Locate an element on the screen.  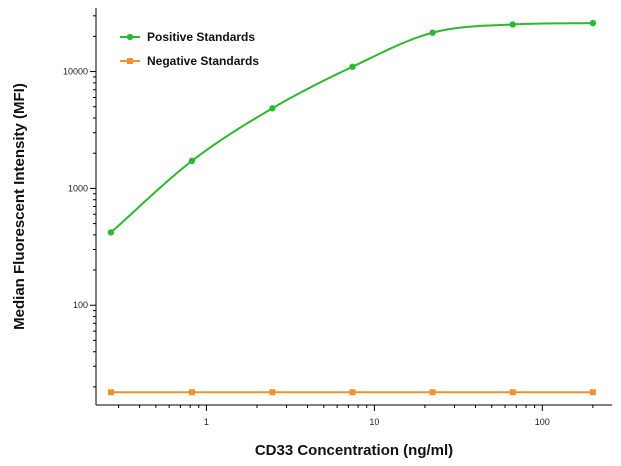
x-tick-label: 10 is located at coordinates (374, 422).